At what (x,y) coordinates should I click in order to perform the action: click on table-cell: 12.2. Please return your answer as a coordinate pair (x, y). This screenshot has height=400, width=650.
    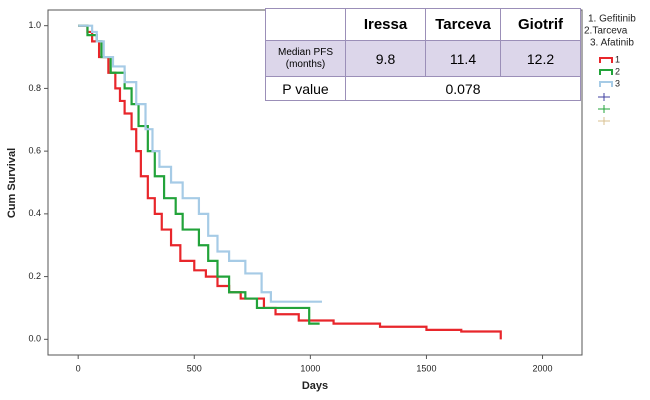
    Looking at the image, I should click on (540, 58).